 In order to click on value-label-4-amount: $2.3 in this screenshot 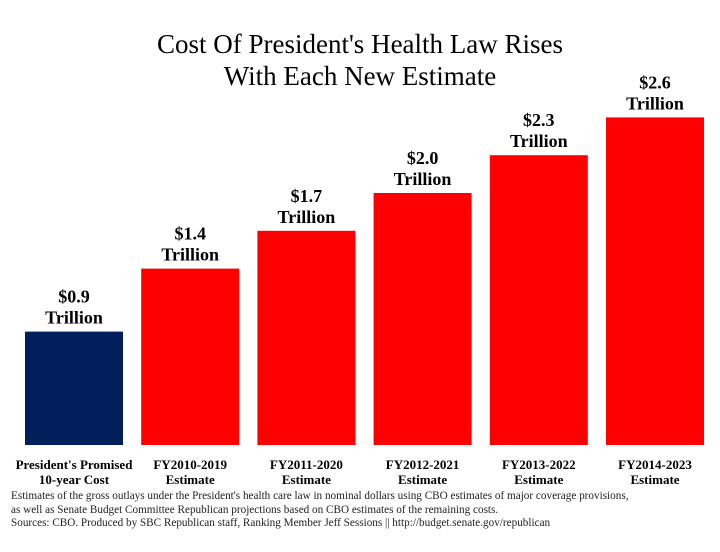, I will do `click(539, 120)`.